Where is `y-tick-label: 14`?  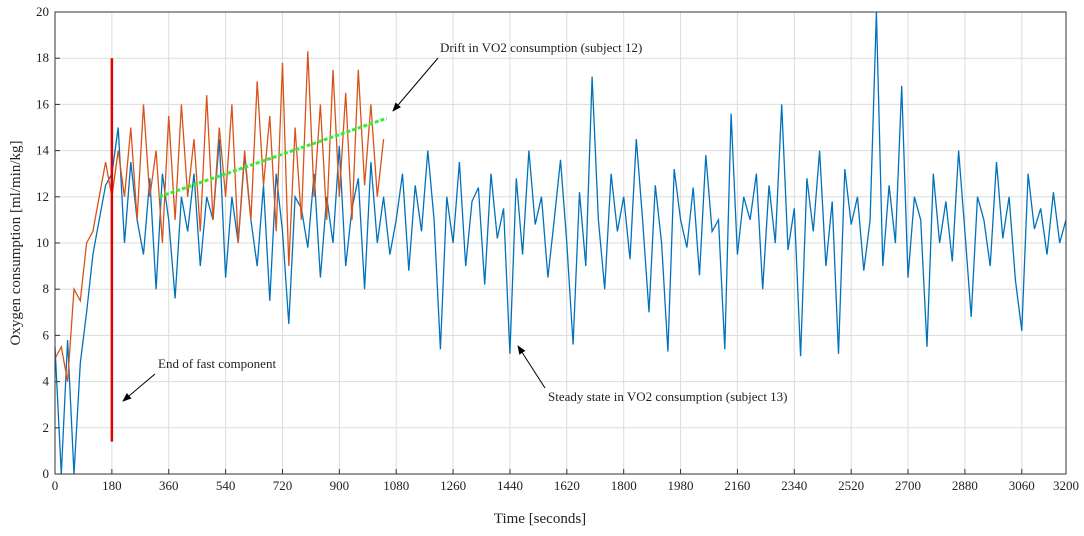 y-tick-label: 14 is located at coordinates (43, 150).